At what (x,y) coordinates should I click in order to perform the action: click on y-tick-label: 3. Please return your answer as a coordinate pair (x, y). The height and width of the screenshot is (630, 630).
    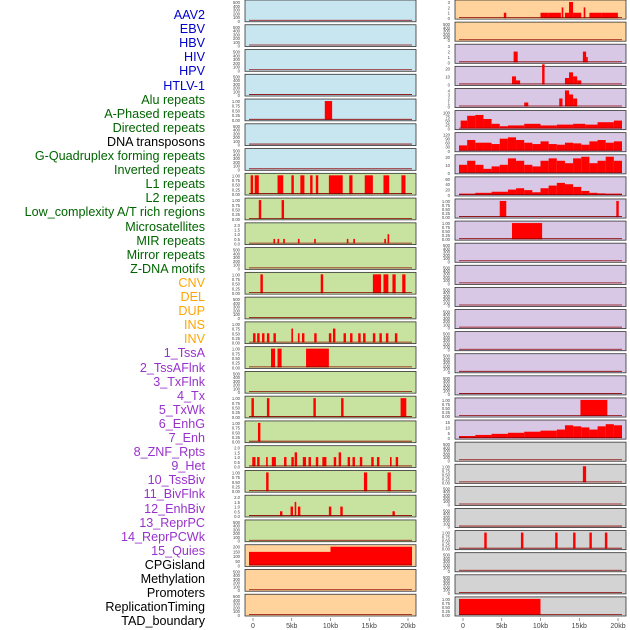
    Looking at the image, I should click on (449, 46).